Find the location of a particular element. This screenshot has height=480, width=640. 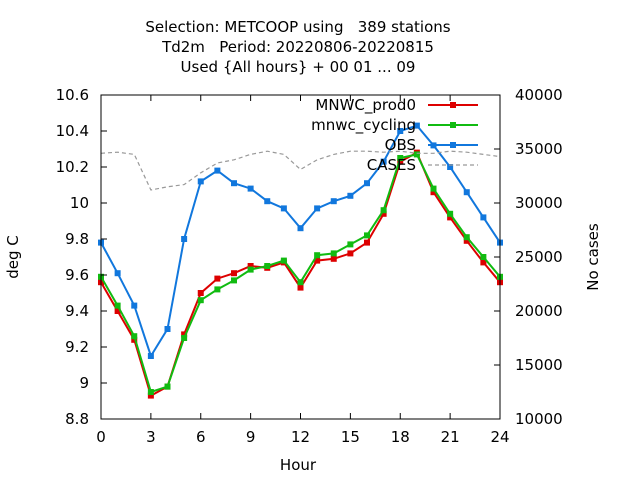

legend-marker-mnwc-cycling is located at coordinates (453, 125).